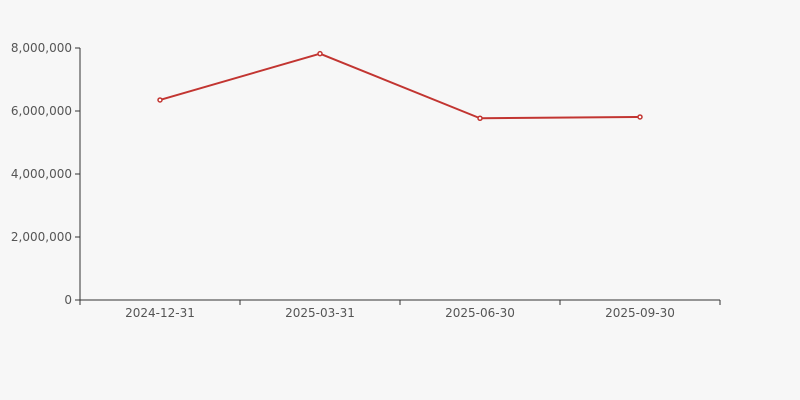  Describe the element at coordinates (41, 48) in the screenshot. I see `y-tick-label: 8,000,000` at that location.